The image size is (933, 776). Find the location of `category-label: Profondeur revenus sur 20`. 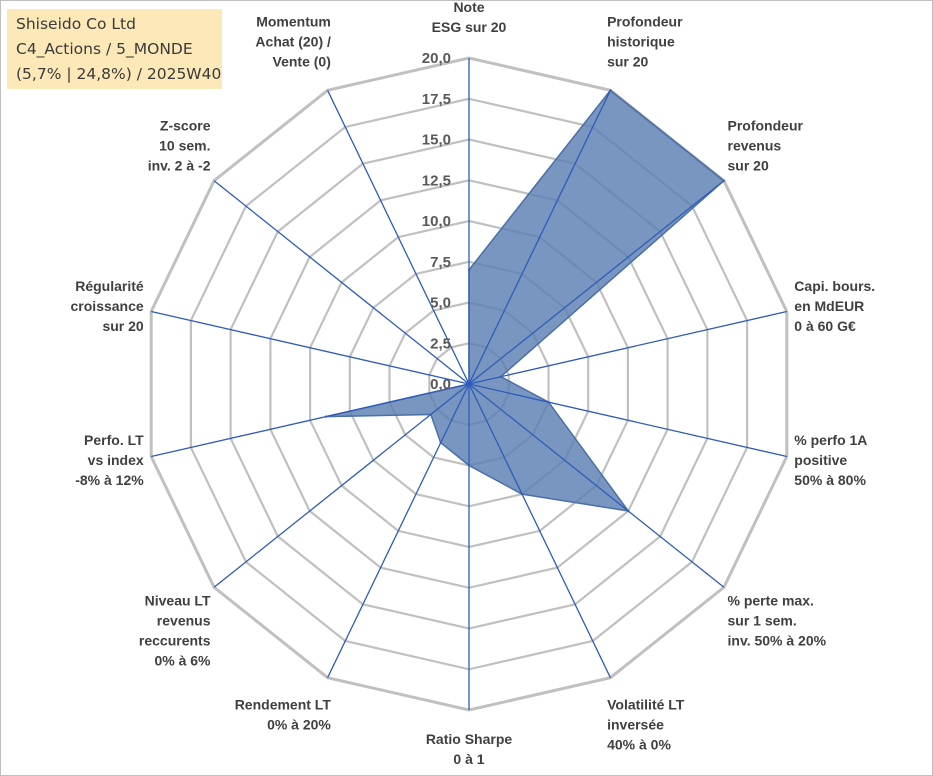

category-label: Profondeur revenus sur 20 is located at coordinates (766, 145).